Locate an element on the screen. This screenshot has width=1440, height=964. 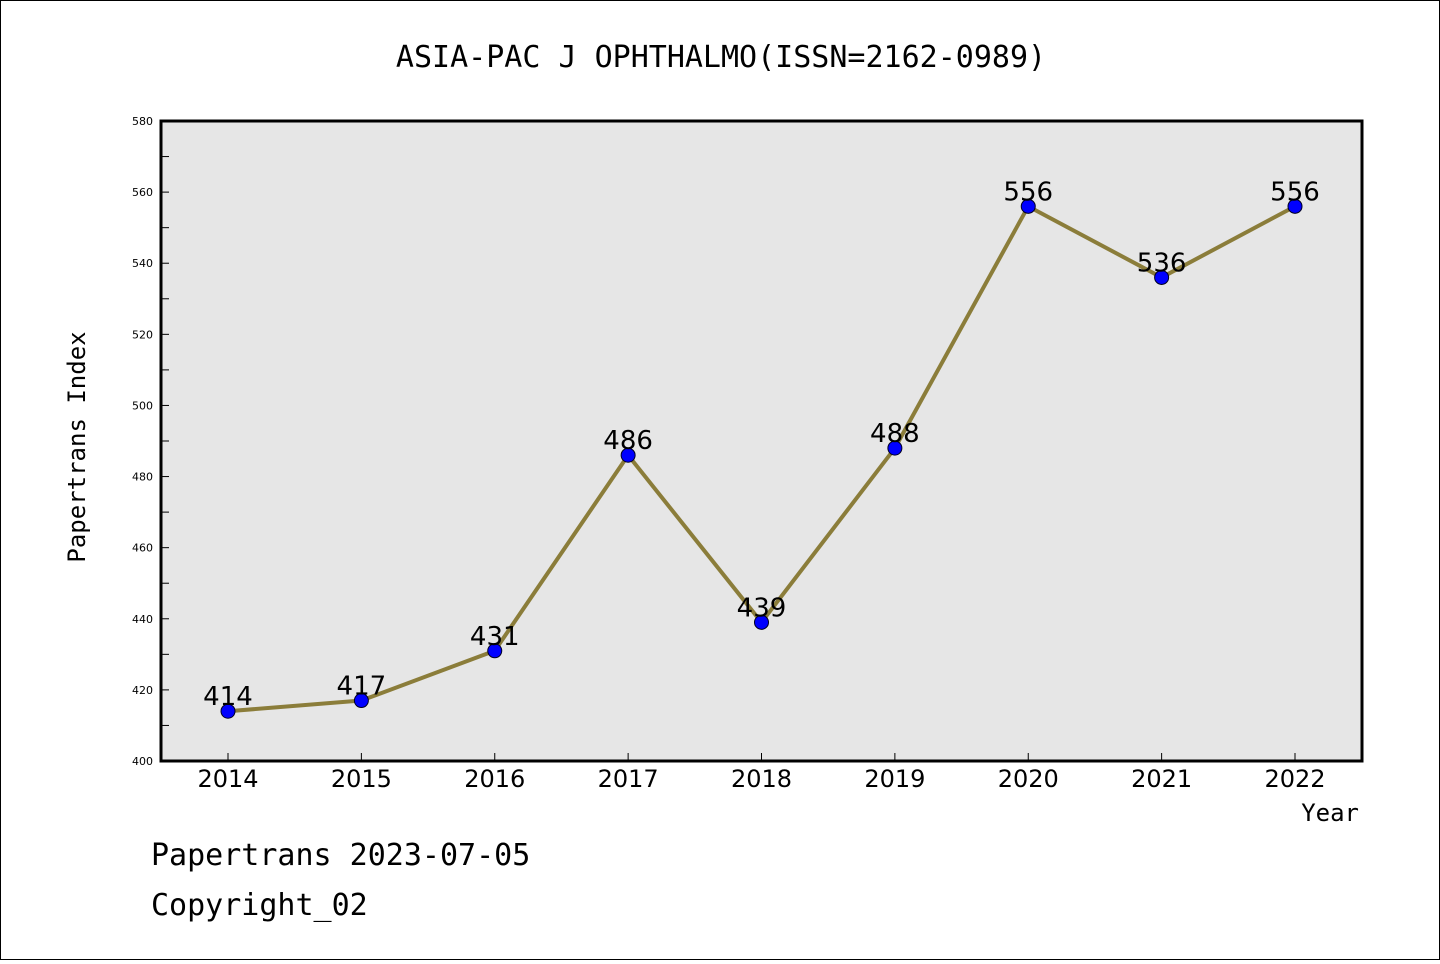
y-tick-label: 420 is located at coordinates (142, 690).